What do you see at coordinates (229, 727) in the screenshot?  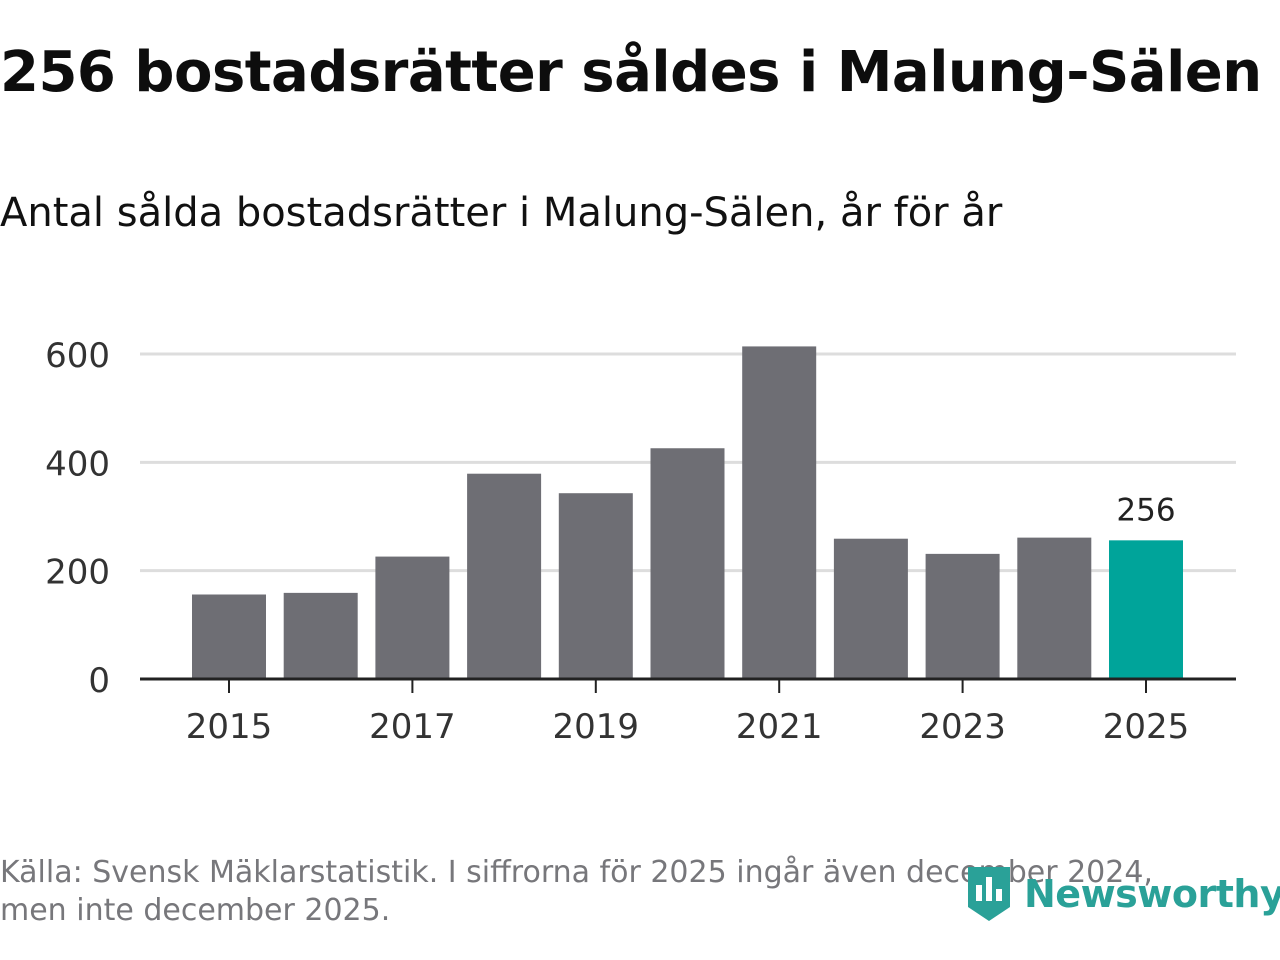 I see `x-tick-label-2015: 2015` at bounding box center [229, 727].